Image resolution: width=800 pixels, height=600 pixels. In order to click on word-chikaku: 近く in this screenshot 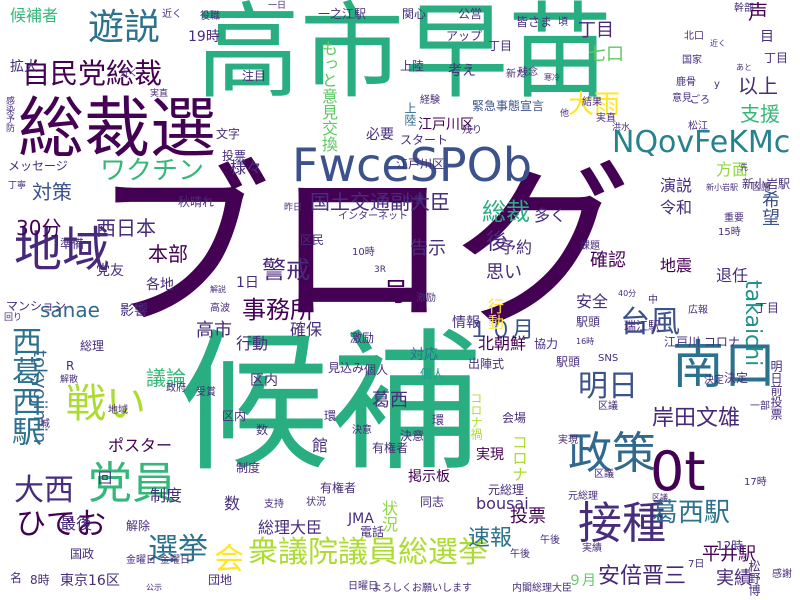, I will do `click(172, 14)`.